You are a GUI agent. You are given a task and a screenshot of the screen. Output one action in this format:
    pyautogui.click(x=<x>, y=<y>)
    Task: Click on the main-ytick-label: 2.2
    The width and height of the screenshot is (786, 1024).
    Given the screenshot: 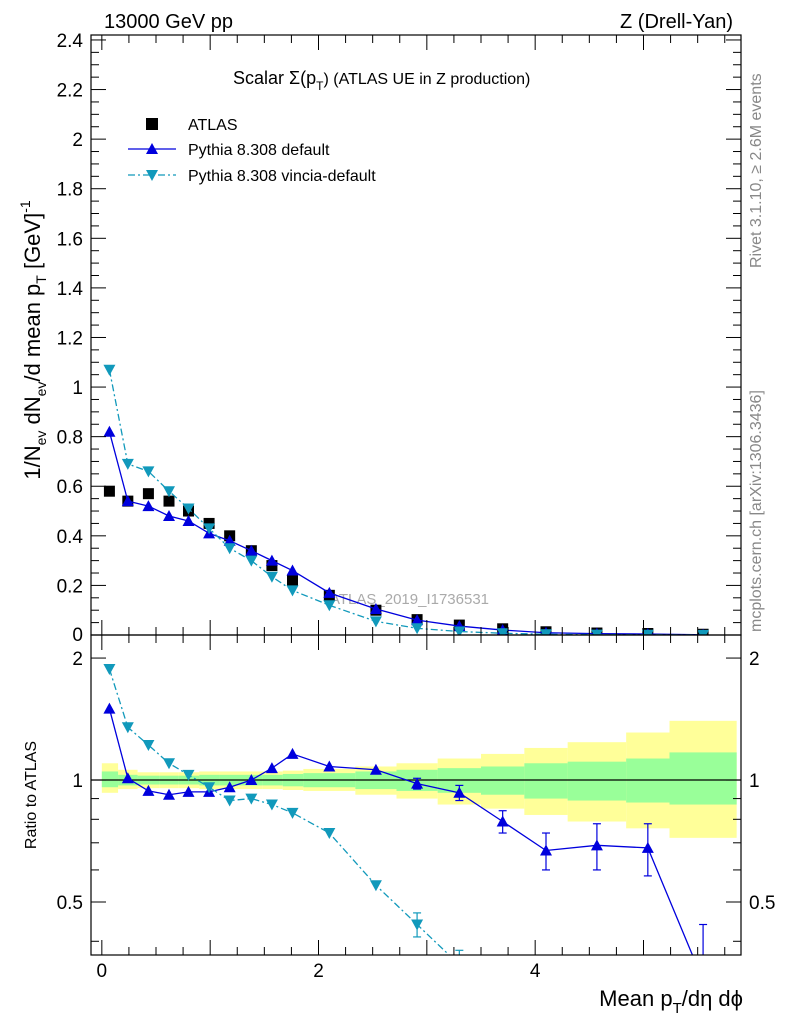 What is the action you would take?
    pyautogui.click(x=70, y=91)
    